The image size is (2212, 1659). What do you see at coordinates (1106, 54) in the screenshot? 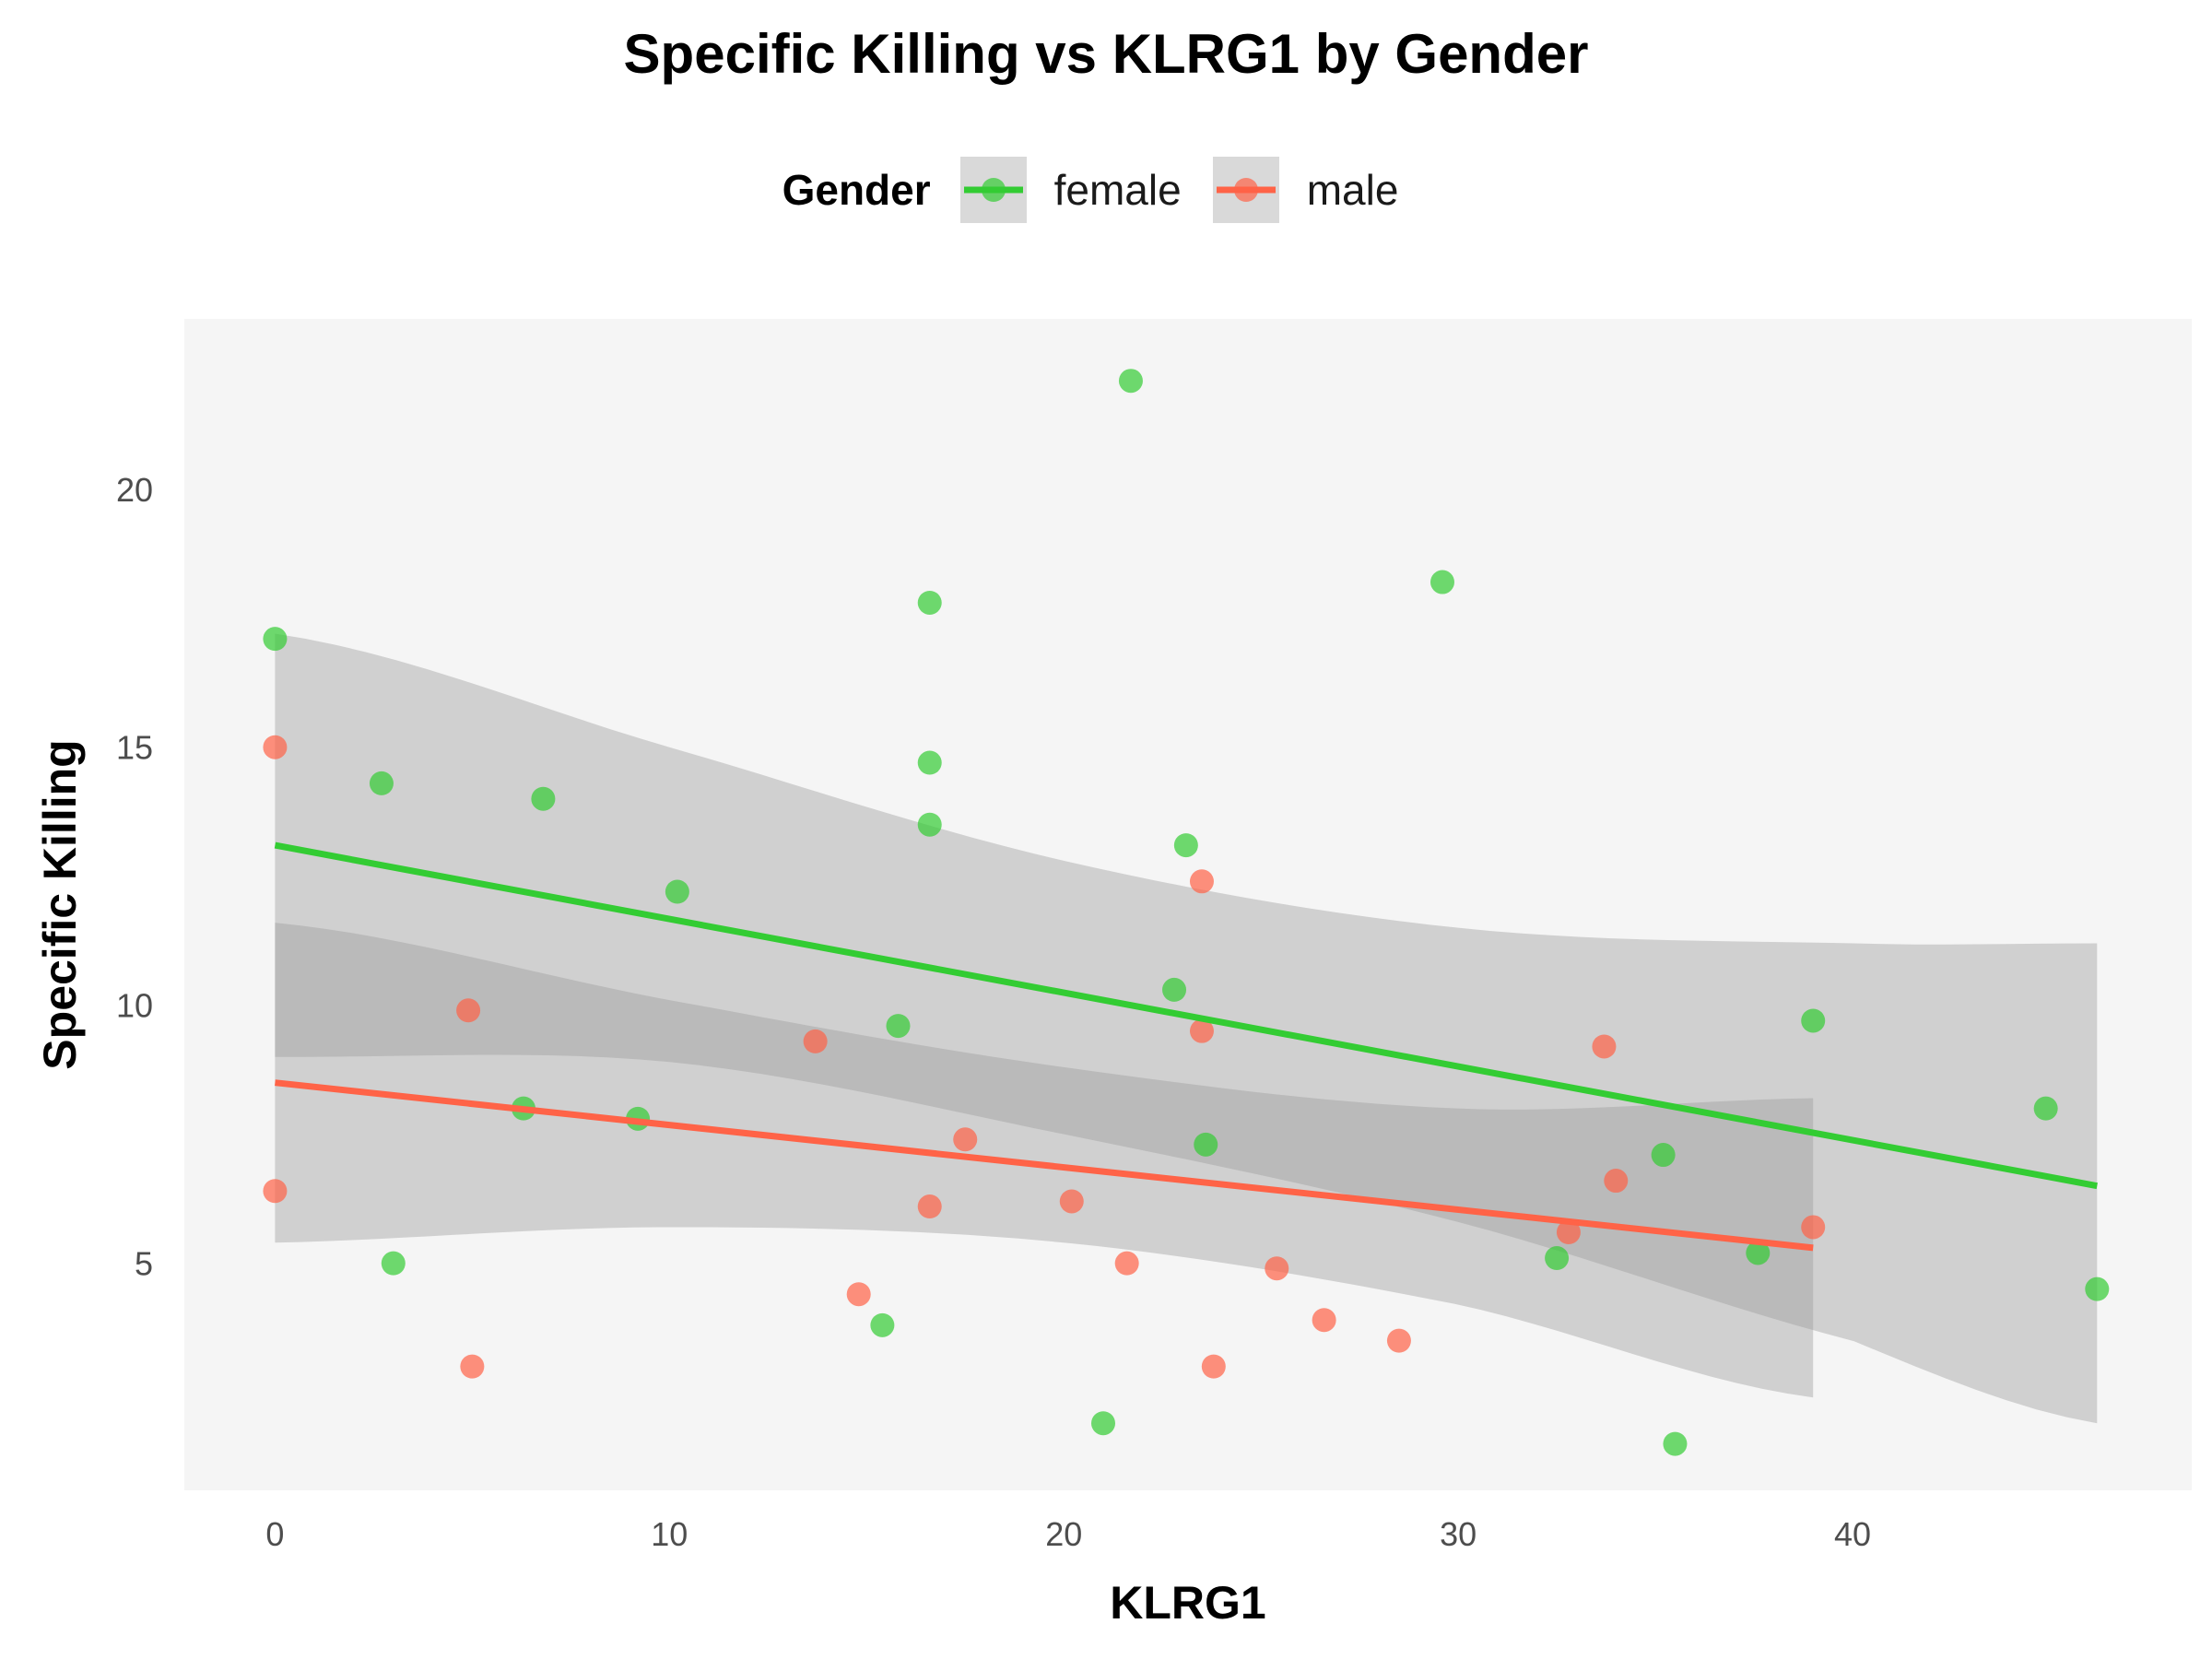
I see `chart-title: Specific Killing vs KLRG1 by Gender` at bounding box center [1106, 54].